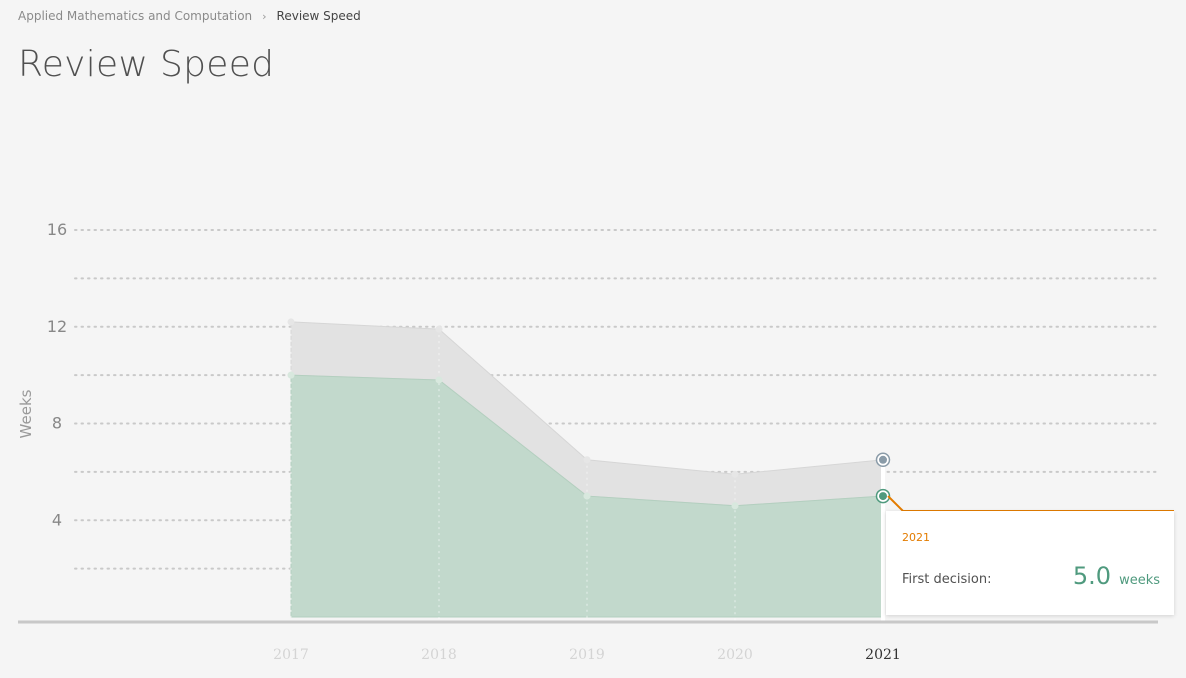  I want to click on y-tick-label: 12, so click(57, 326).